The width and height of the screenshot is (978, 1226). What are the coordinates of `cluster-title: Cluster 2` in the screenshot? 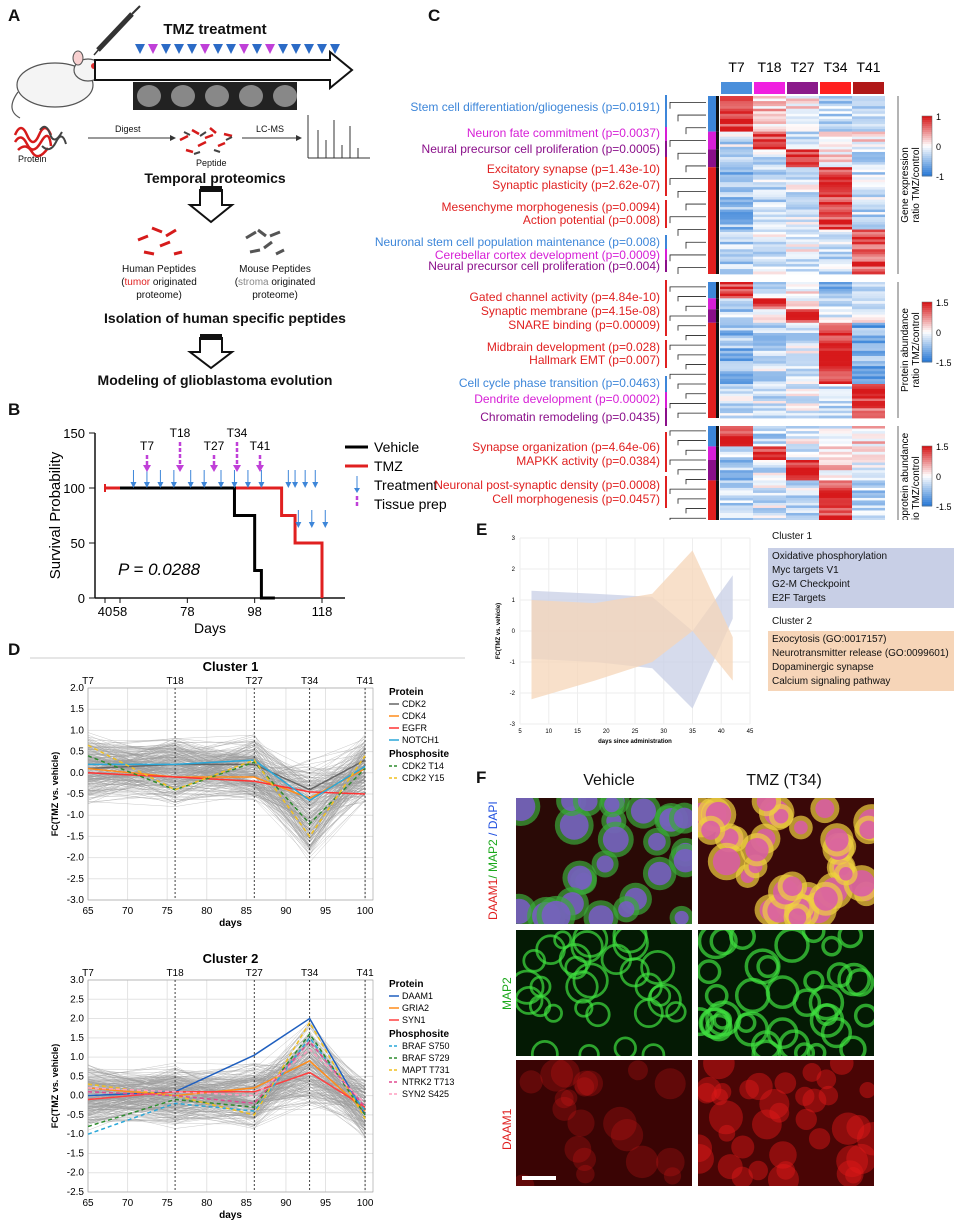 It's located at (231, 958).